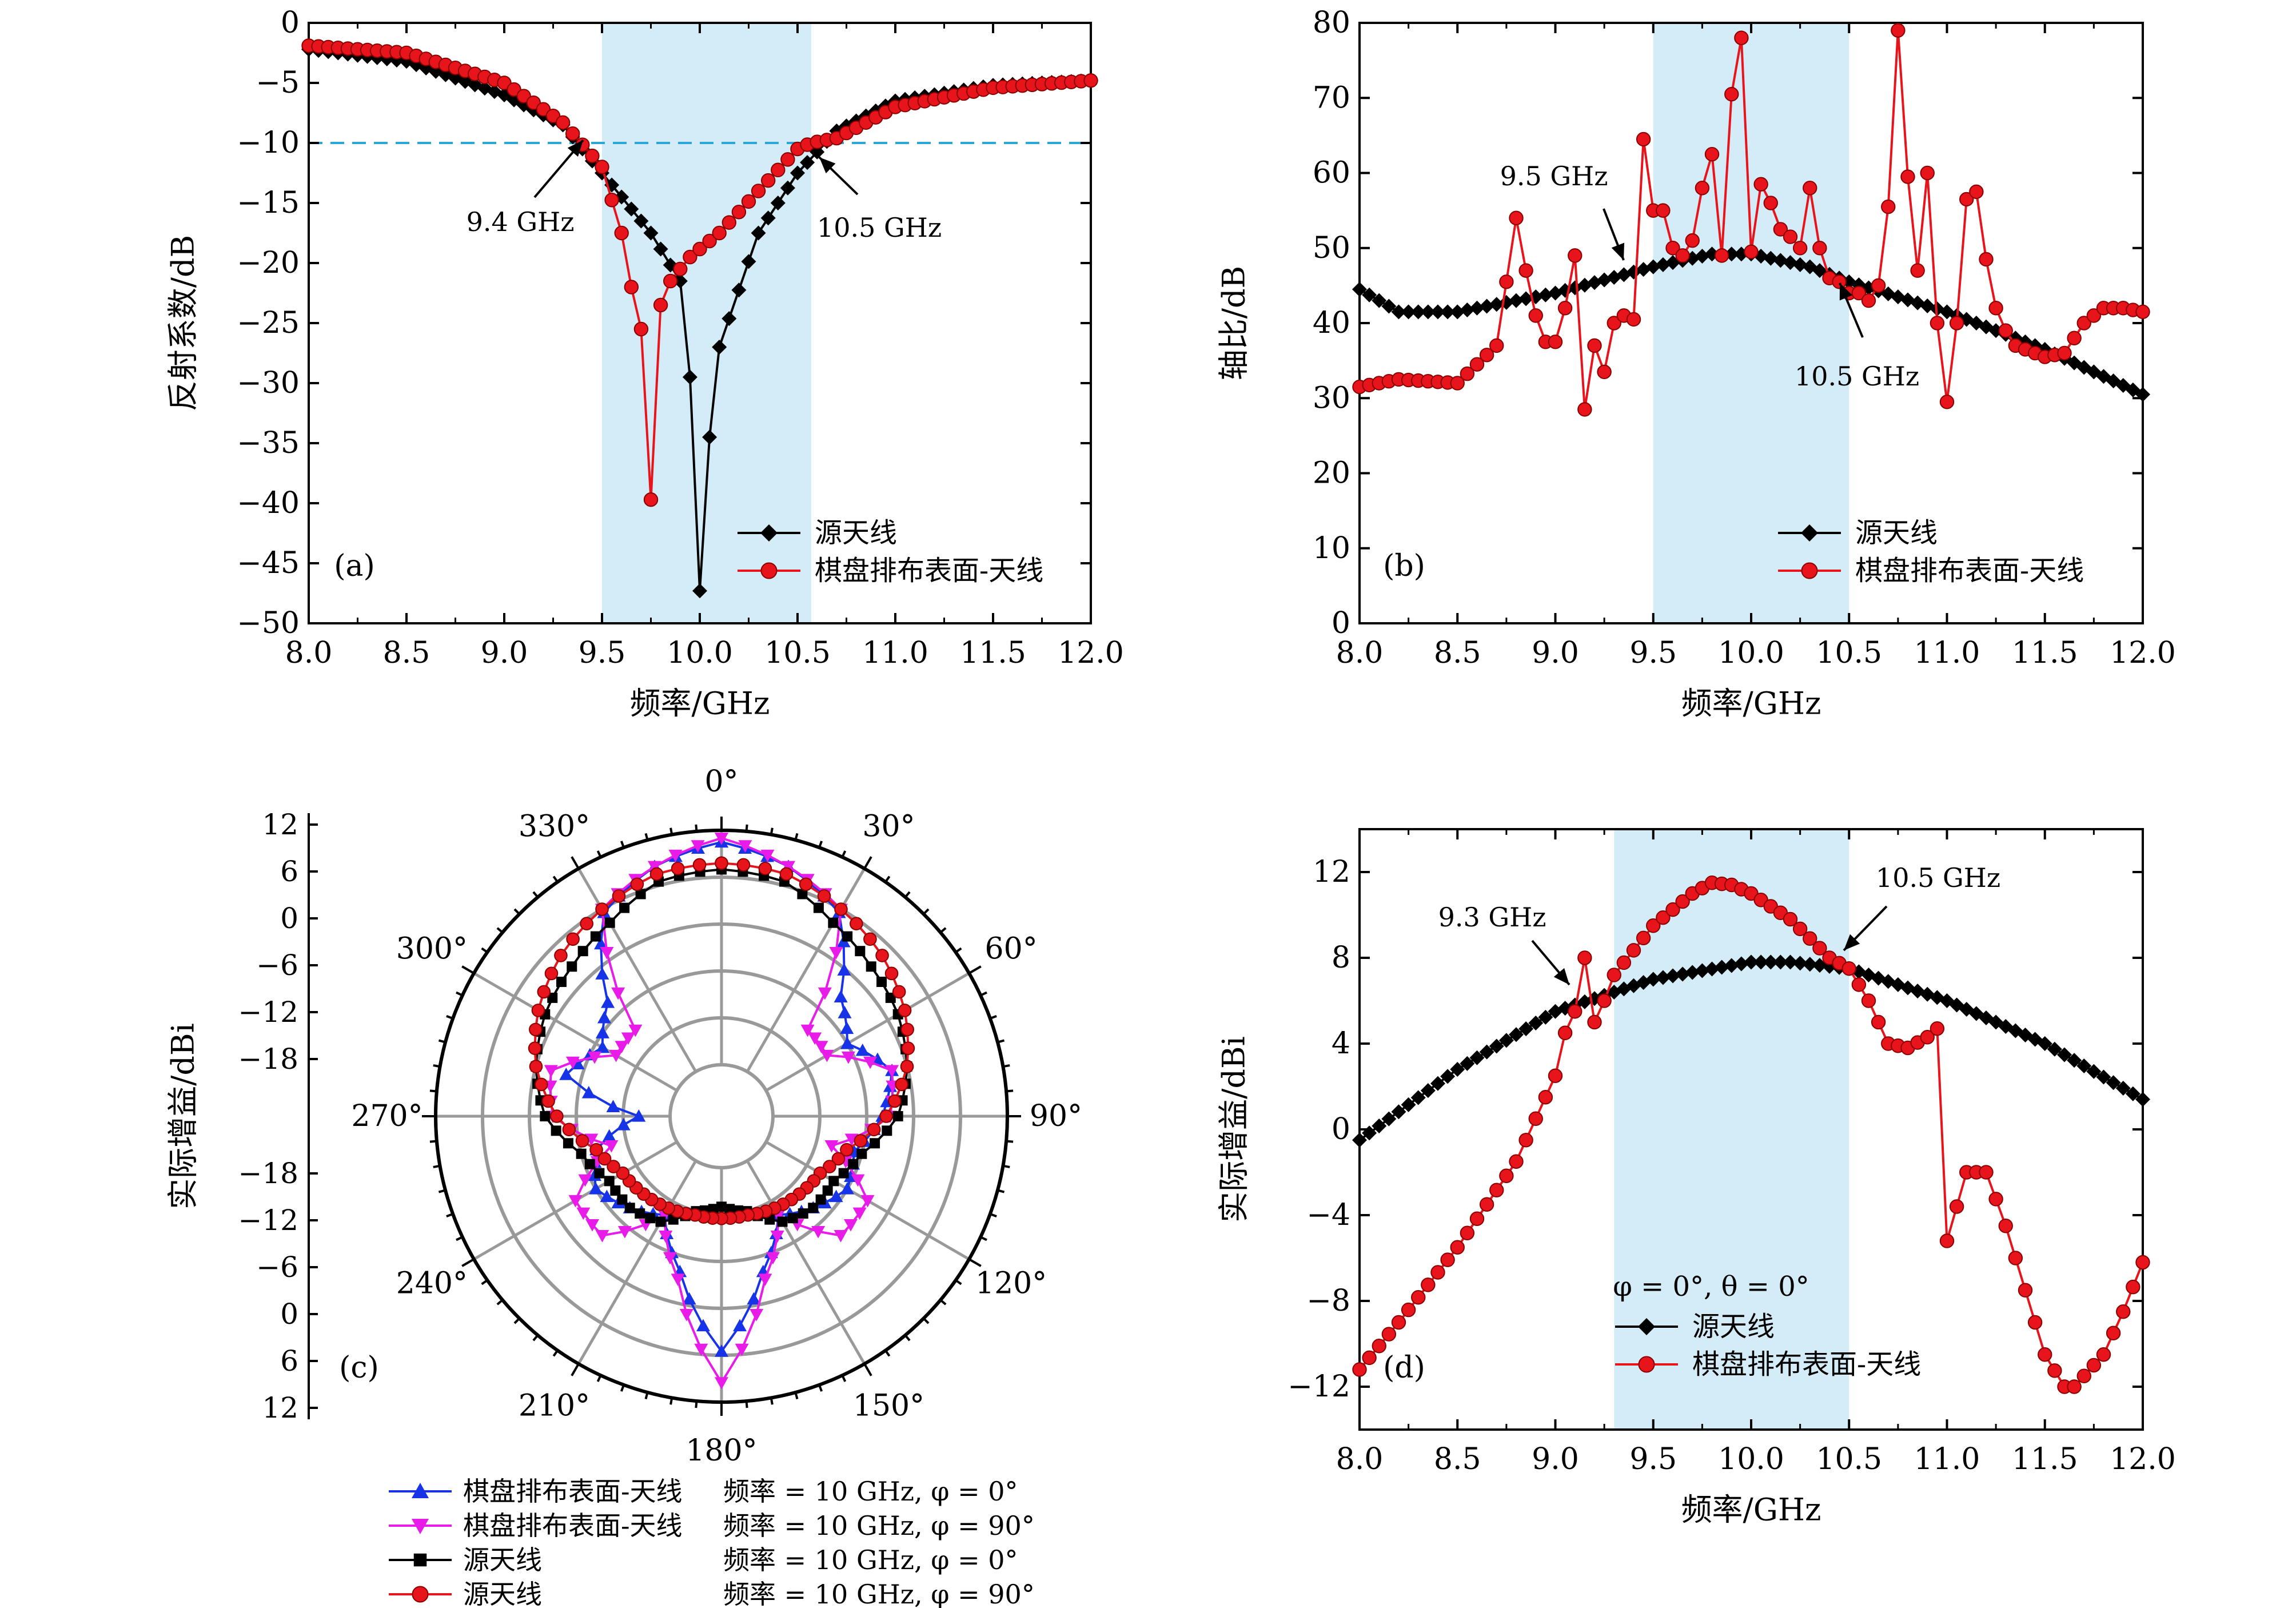 The height and width of the screenshot is (1608, 2296). I want to click on legend-condition: 频率 = 10 GHz, φ = 0°, so click(871, 1492).